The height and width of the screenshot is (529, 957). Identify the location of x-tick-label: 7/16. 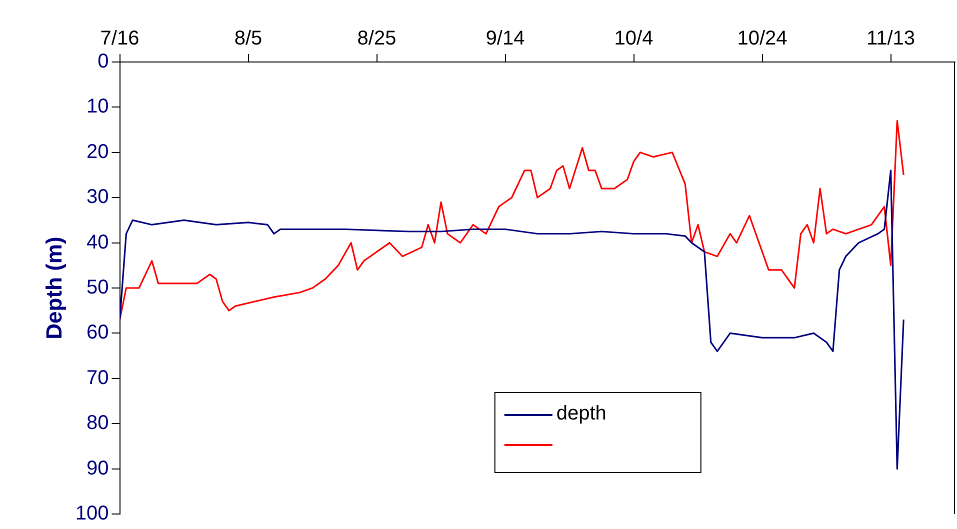
(120, 39).